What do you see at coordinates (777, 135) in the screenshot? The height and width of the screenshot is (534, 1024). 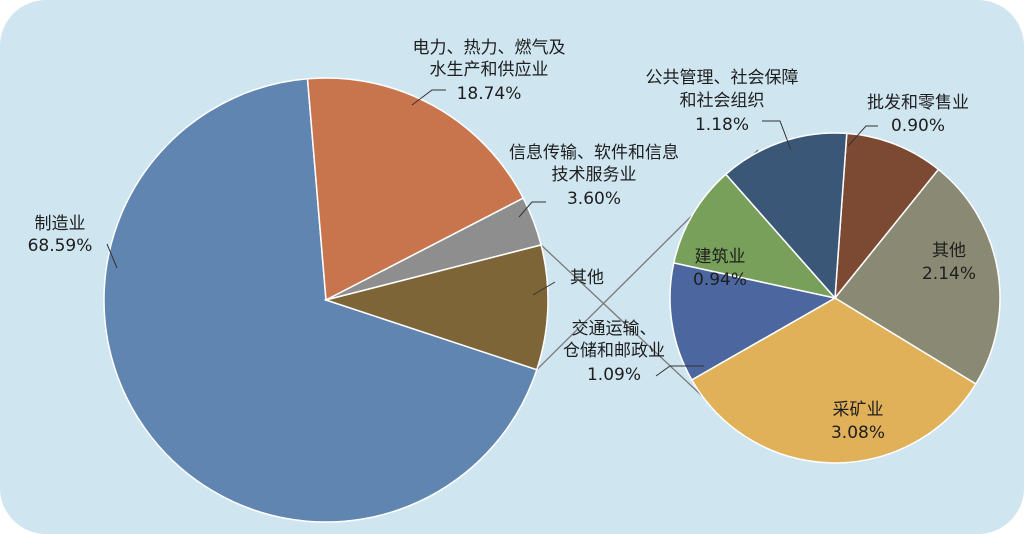 I see `leader-public` at bounding box center [777, 135].